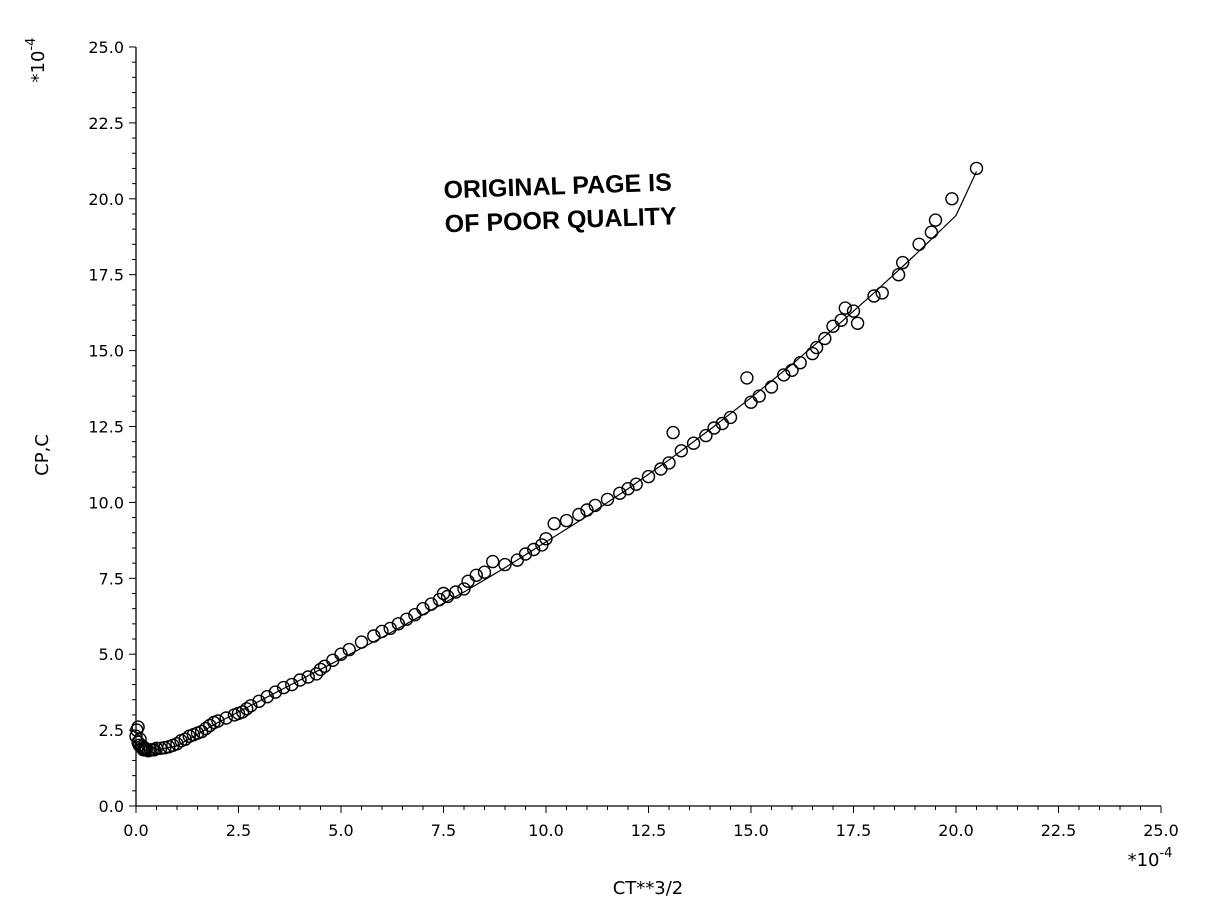  I want to click on y-tick-label: 25.0, so click(106, 47).